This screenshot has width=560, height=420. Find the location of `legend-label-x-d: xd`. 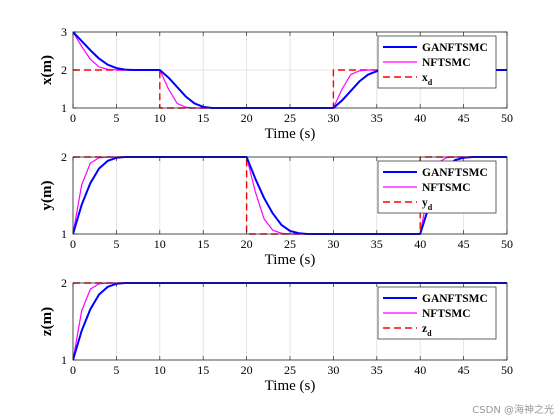

legend-label-x-d: xd is located at coordinates (427, 79).